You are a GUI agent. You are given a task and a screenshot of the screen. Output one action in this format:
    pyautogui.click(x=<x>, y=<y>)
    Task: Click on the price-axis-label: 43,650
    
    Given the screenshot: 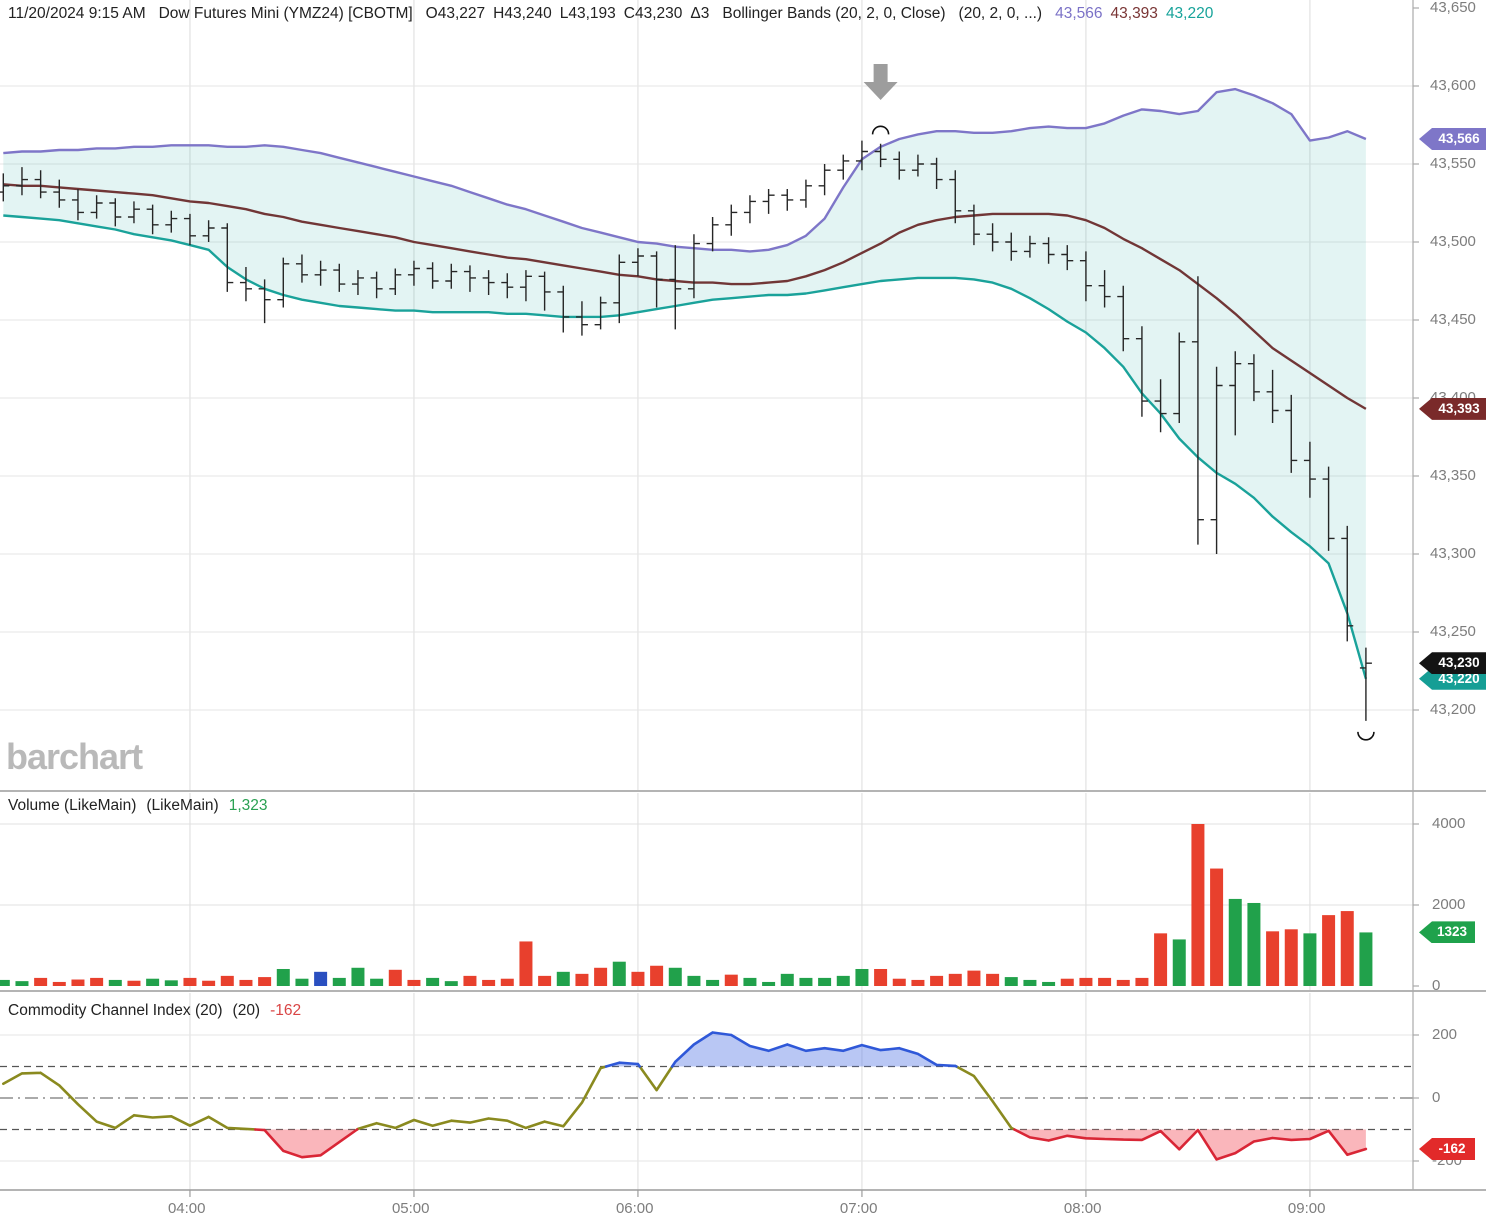 What is the action you would take?
    pyautogui.click(x=1453, y=8)
    